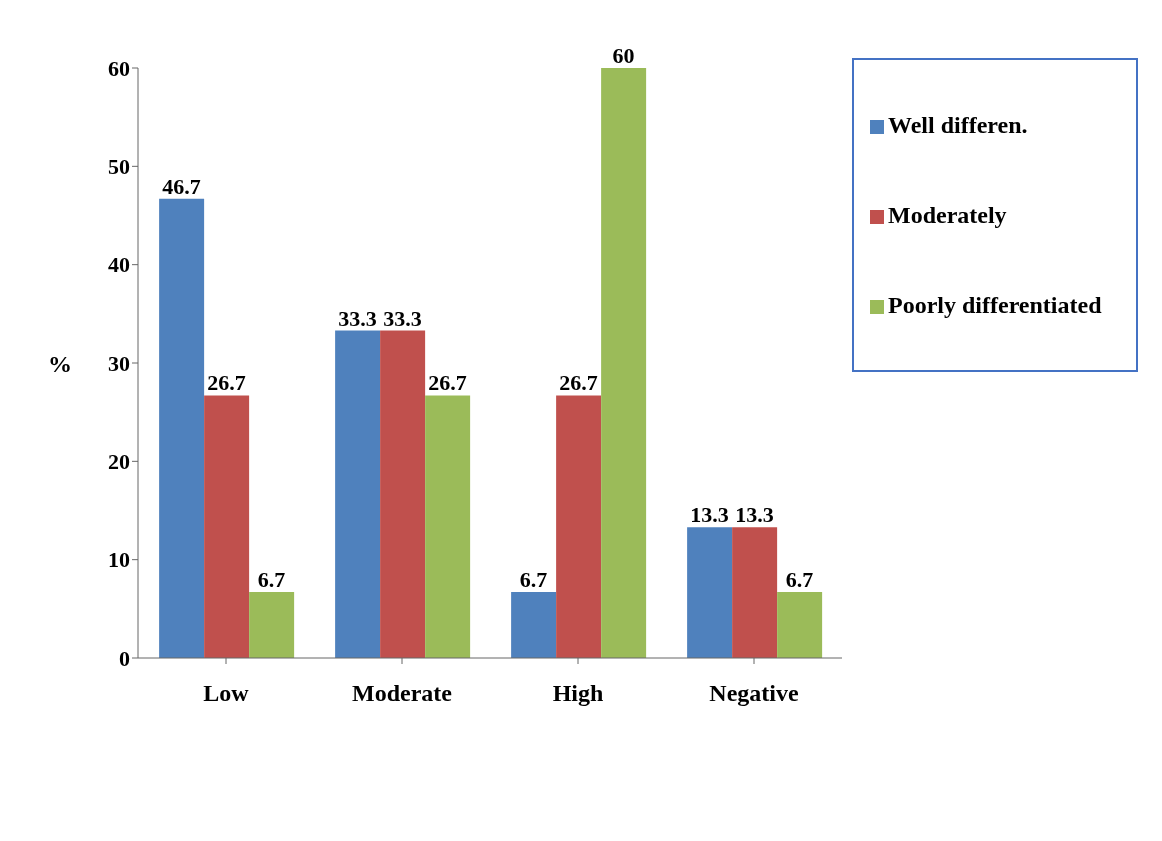 This screenshot has height=841, width=1162. Describe the element at coordinates (60, 363) in the screenshot. I see `y-axis-title: %` at that location.